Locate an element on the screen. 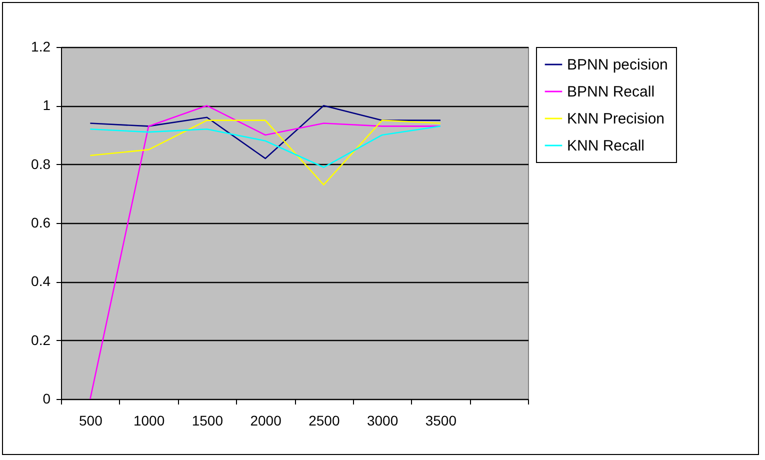  y-tick-label: 0.4 is located at coordinates (41, 281).